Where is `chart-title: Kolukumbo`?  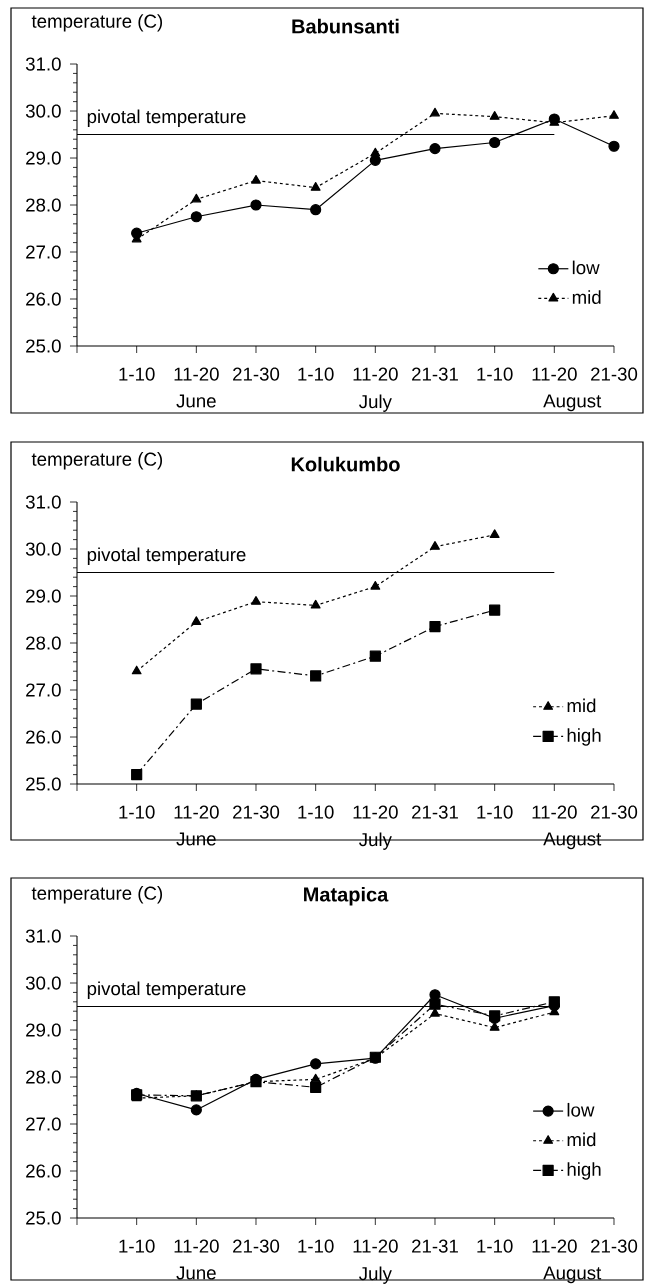
chart-title: Kolukumbo is located at coordinates (345, 464).